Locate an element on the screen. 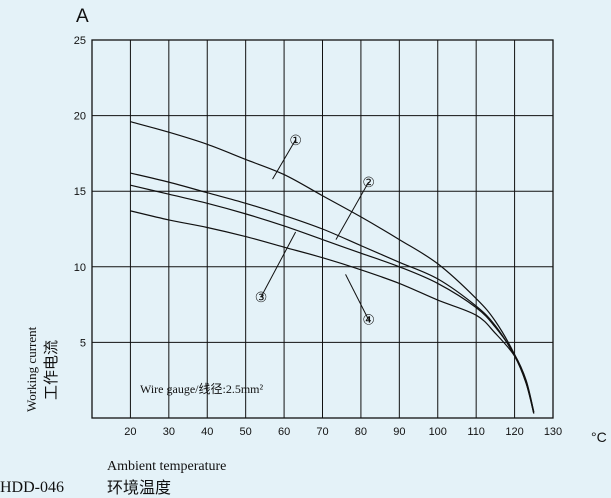 This screenshot has width=611, height=498. x-unit-label: °C is located at coordinates (599, 437).